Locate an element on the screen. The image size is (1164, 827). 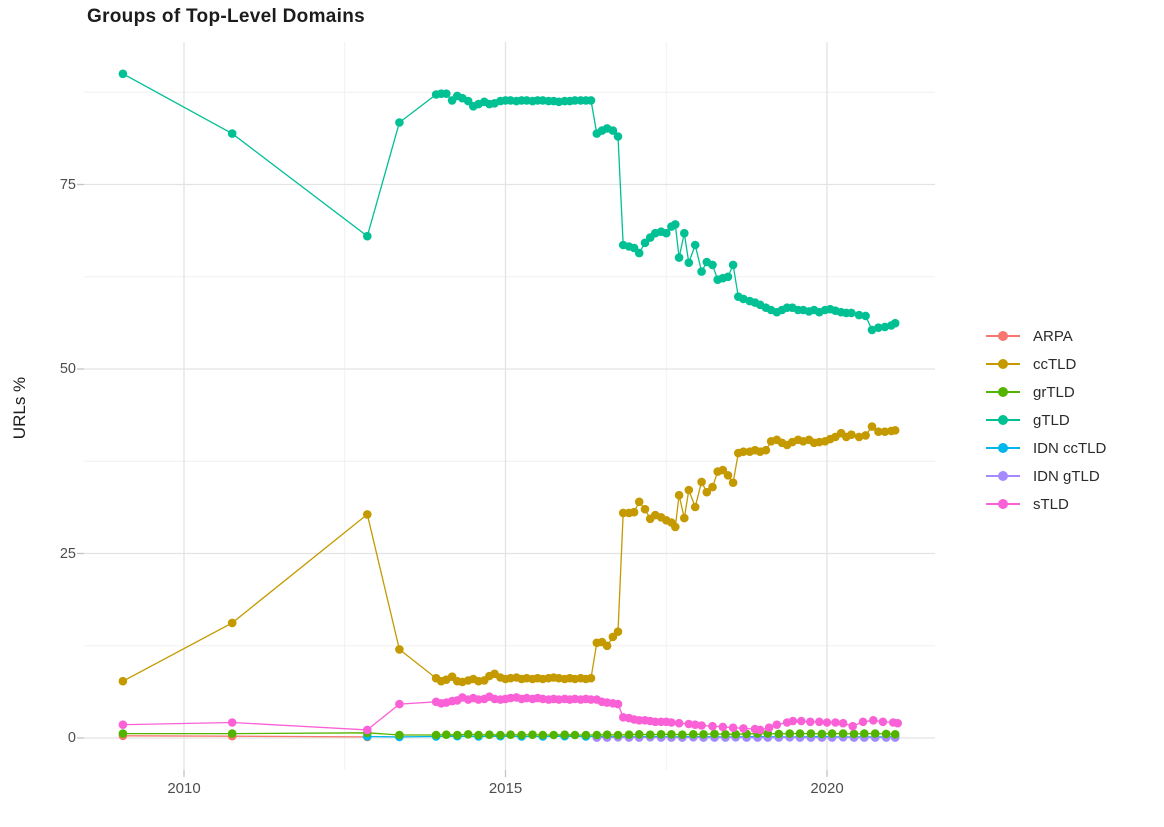
legend-item-gtld: gTLD is located at coordinates (1046, 420).